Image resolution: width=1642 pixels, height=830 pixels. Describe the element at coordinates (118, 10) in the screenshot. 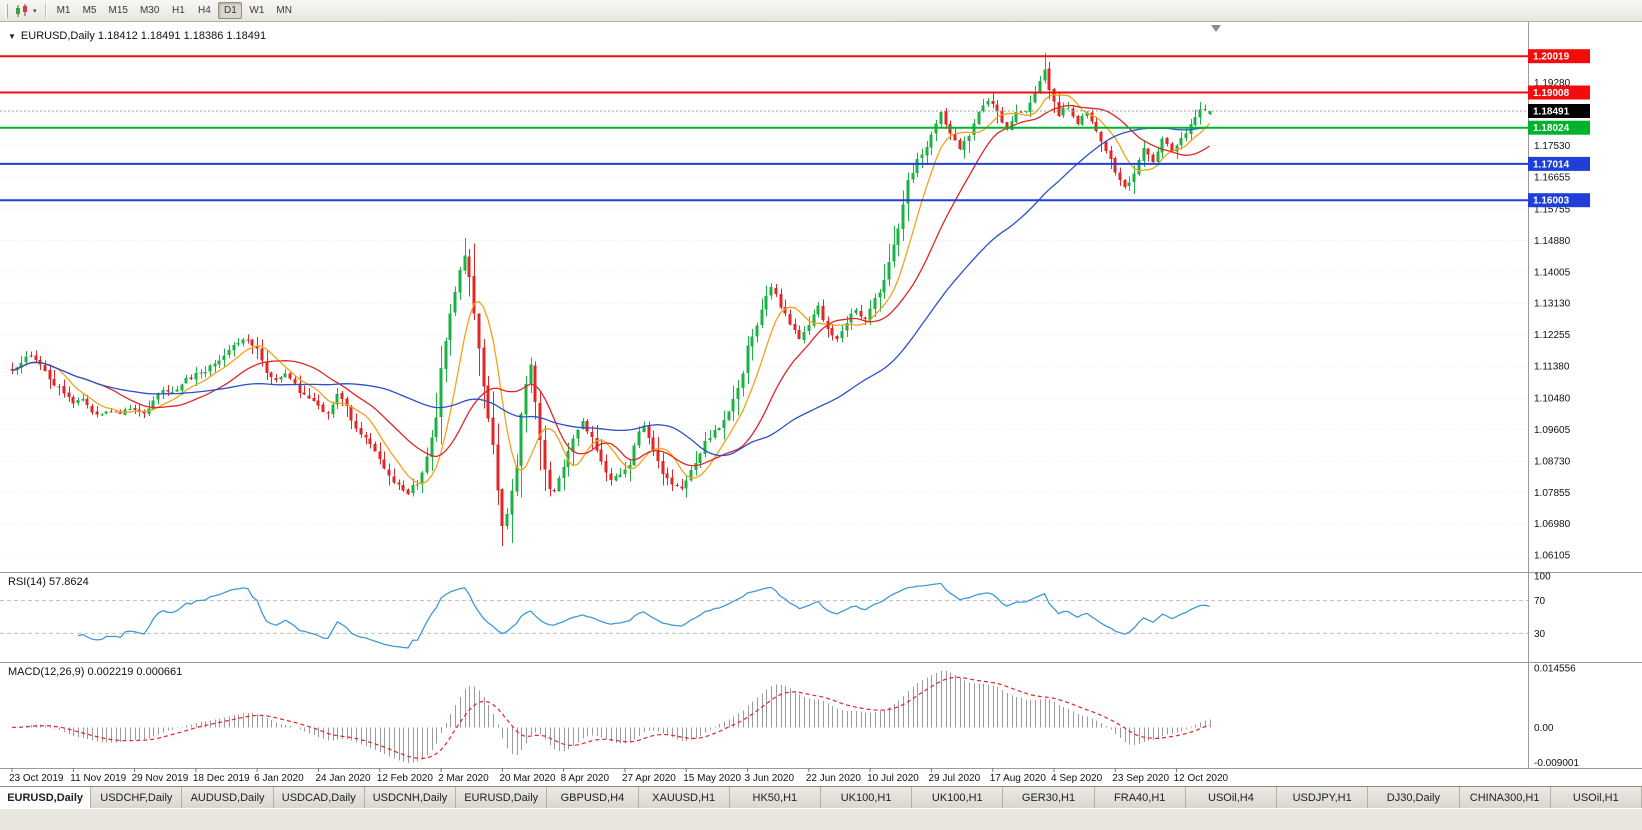

I see `timeframe-button-m15: M15` at that location.